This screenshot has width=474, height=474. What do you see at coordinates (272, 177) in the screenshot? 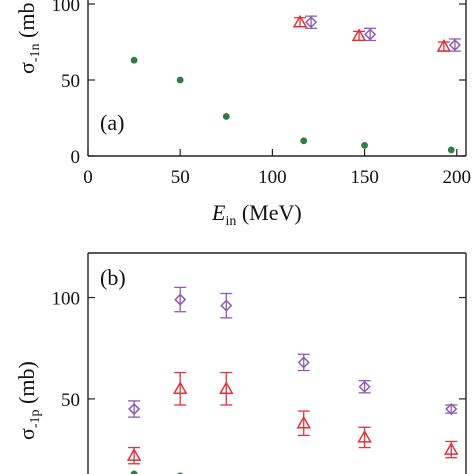
I see `panel-a-x-tick-label: 100` at bounding box center [272, 177].